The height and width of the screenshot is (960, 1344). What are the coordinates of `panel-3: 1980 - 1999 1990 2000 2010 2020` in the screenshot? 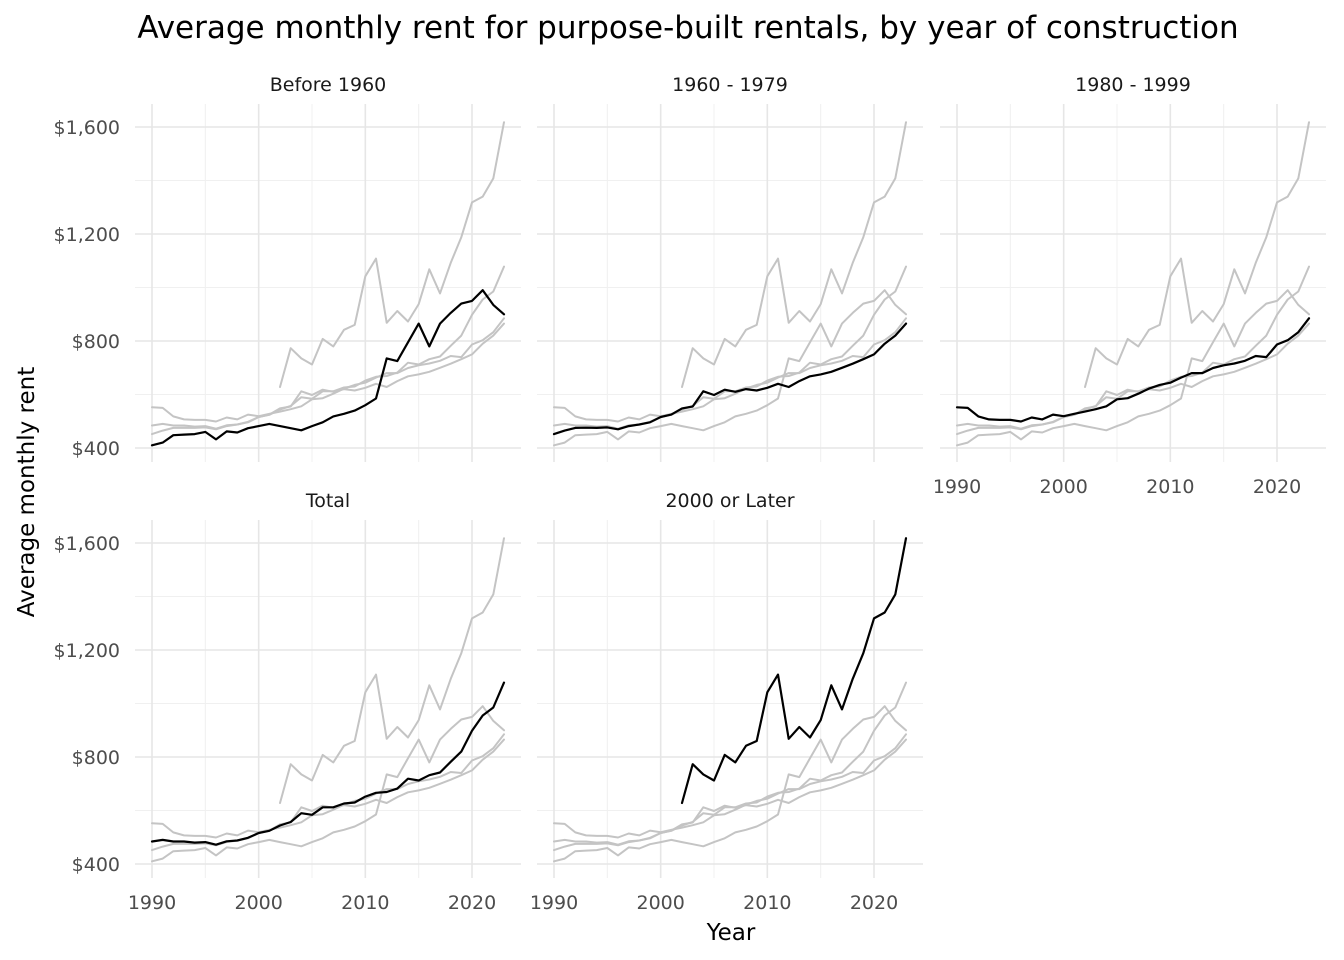 It's located at (1129, 286).